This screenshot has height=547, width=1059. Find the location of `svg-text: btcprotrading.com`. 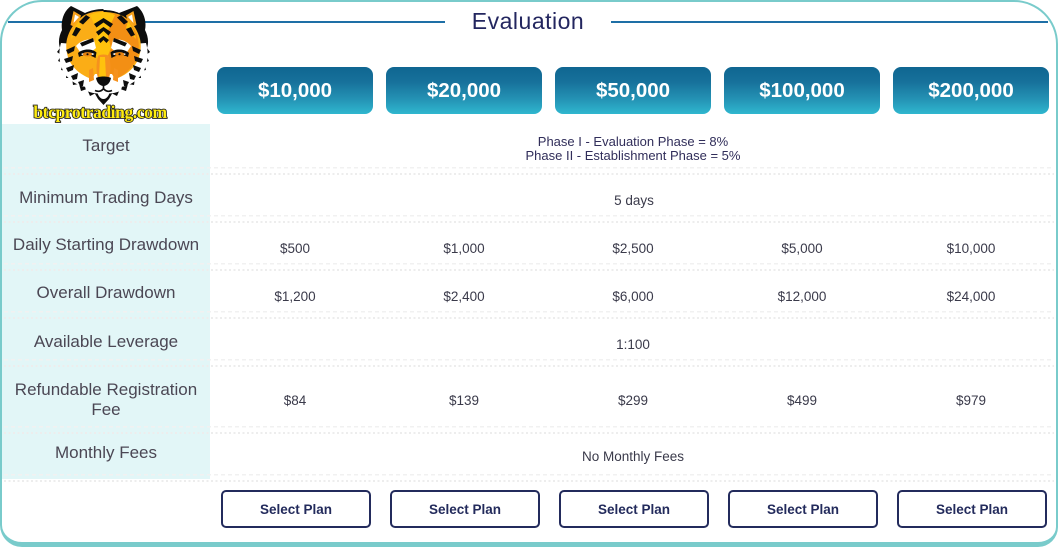

svg-text: btcprotrading.com is located at coordinates (100, 112).